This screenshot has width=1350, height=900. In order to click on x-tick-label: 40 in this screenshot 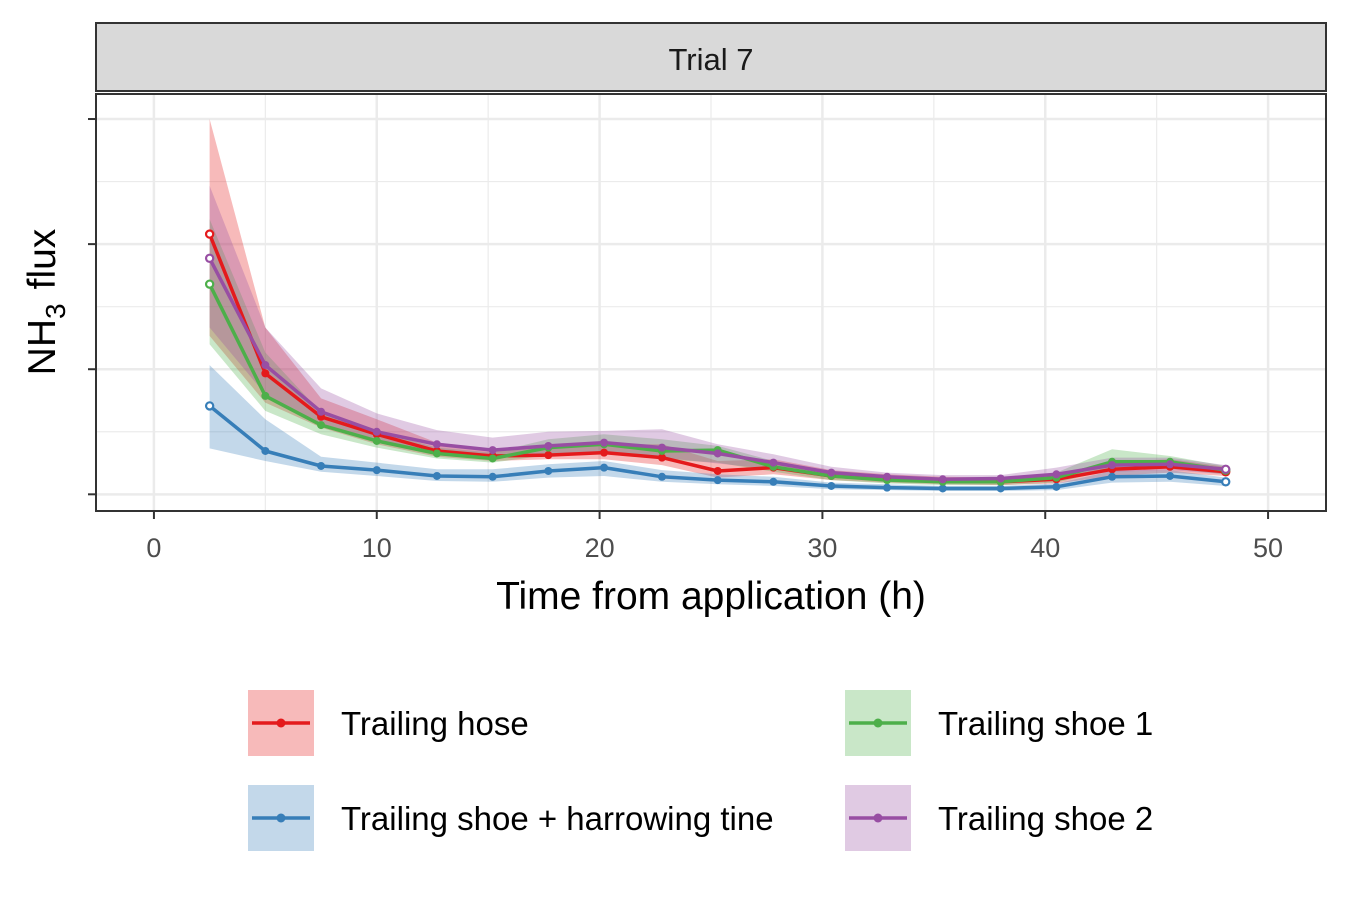, I will do `click(1045, 548)`.